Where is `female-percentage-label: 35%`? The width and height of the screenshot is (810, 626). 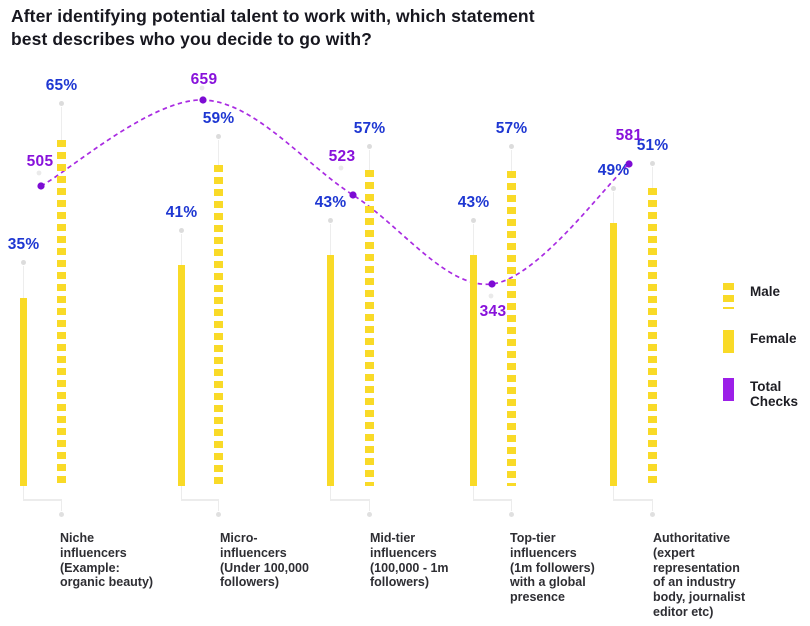 female-percentage-label: 35% is located at coordinates (23, 244).